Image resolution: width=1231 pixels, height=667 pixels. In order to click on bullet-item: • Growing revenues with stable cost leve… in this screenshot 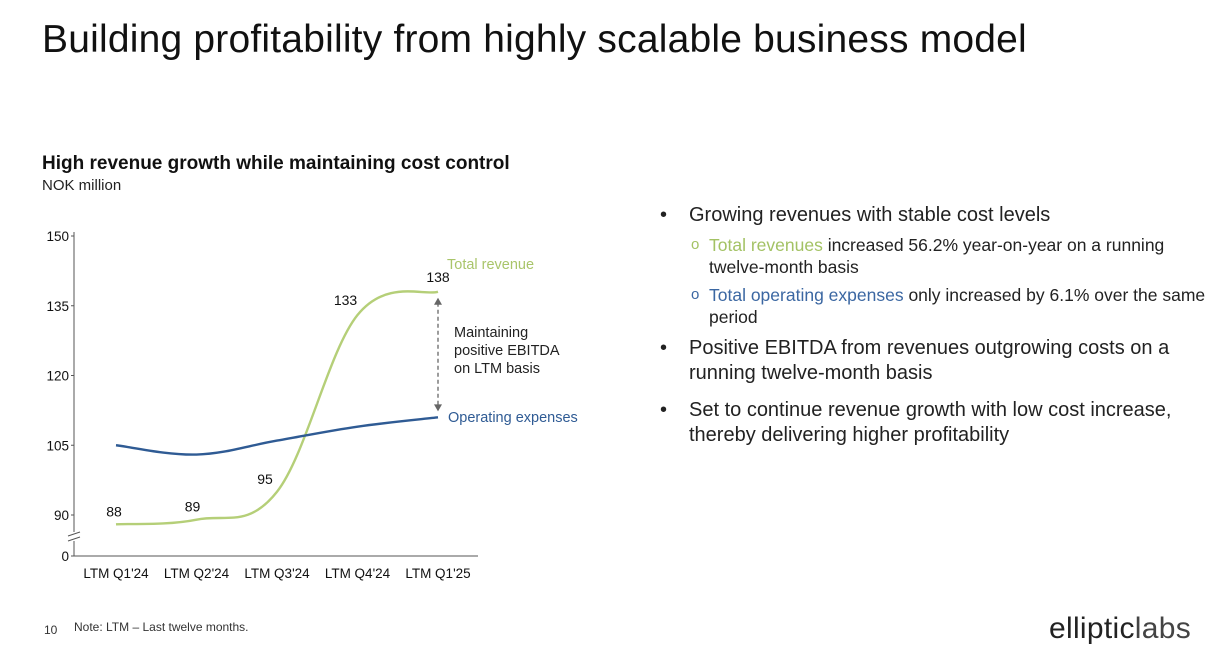, I will do `click(940, 215)`.